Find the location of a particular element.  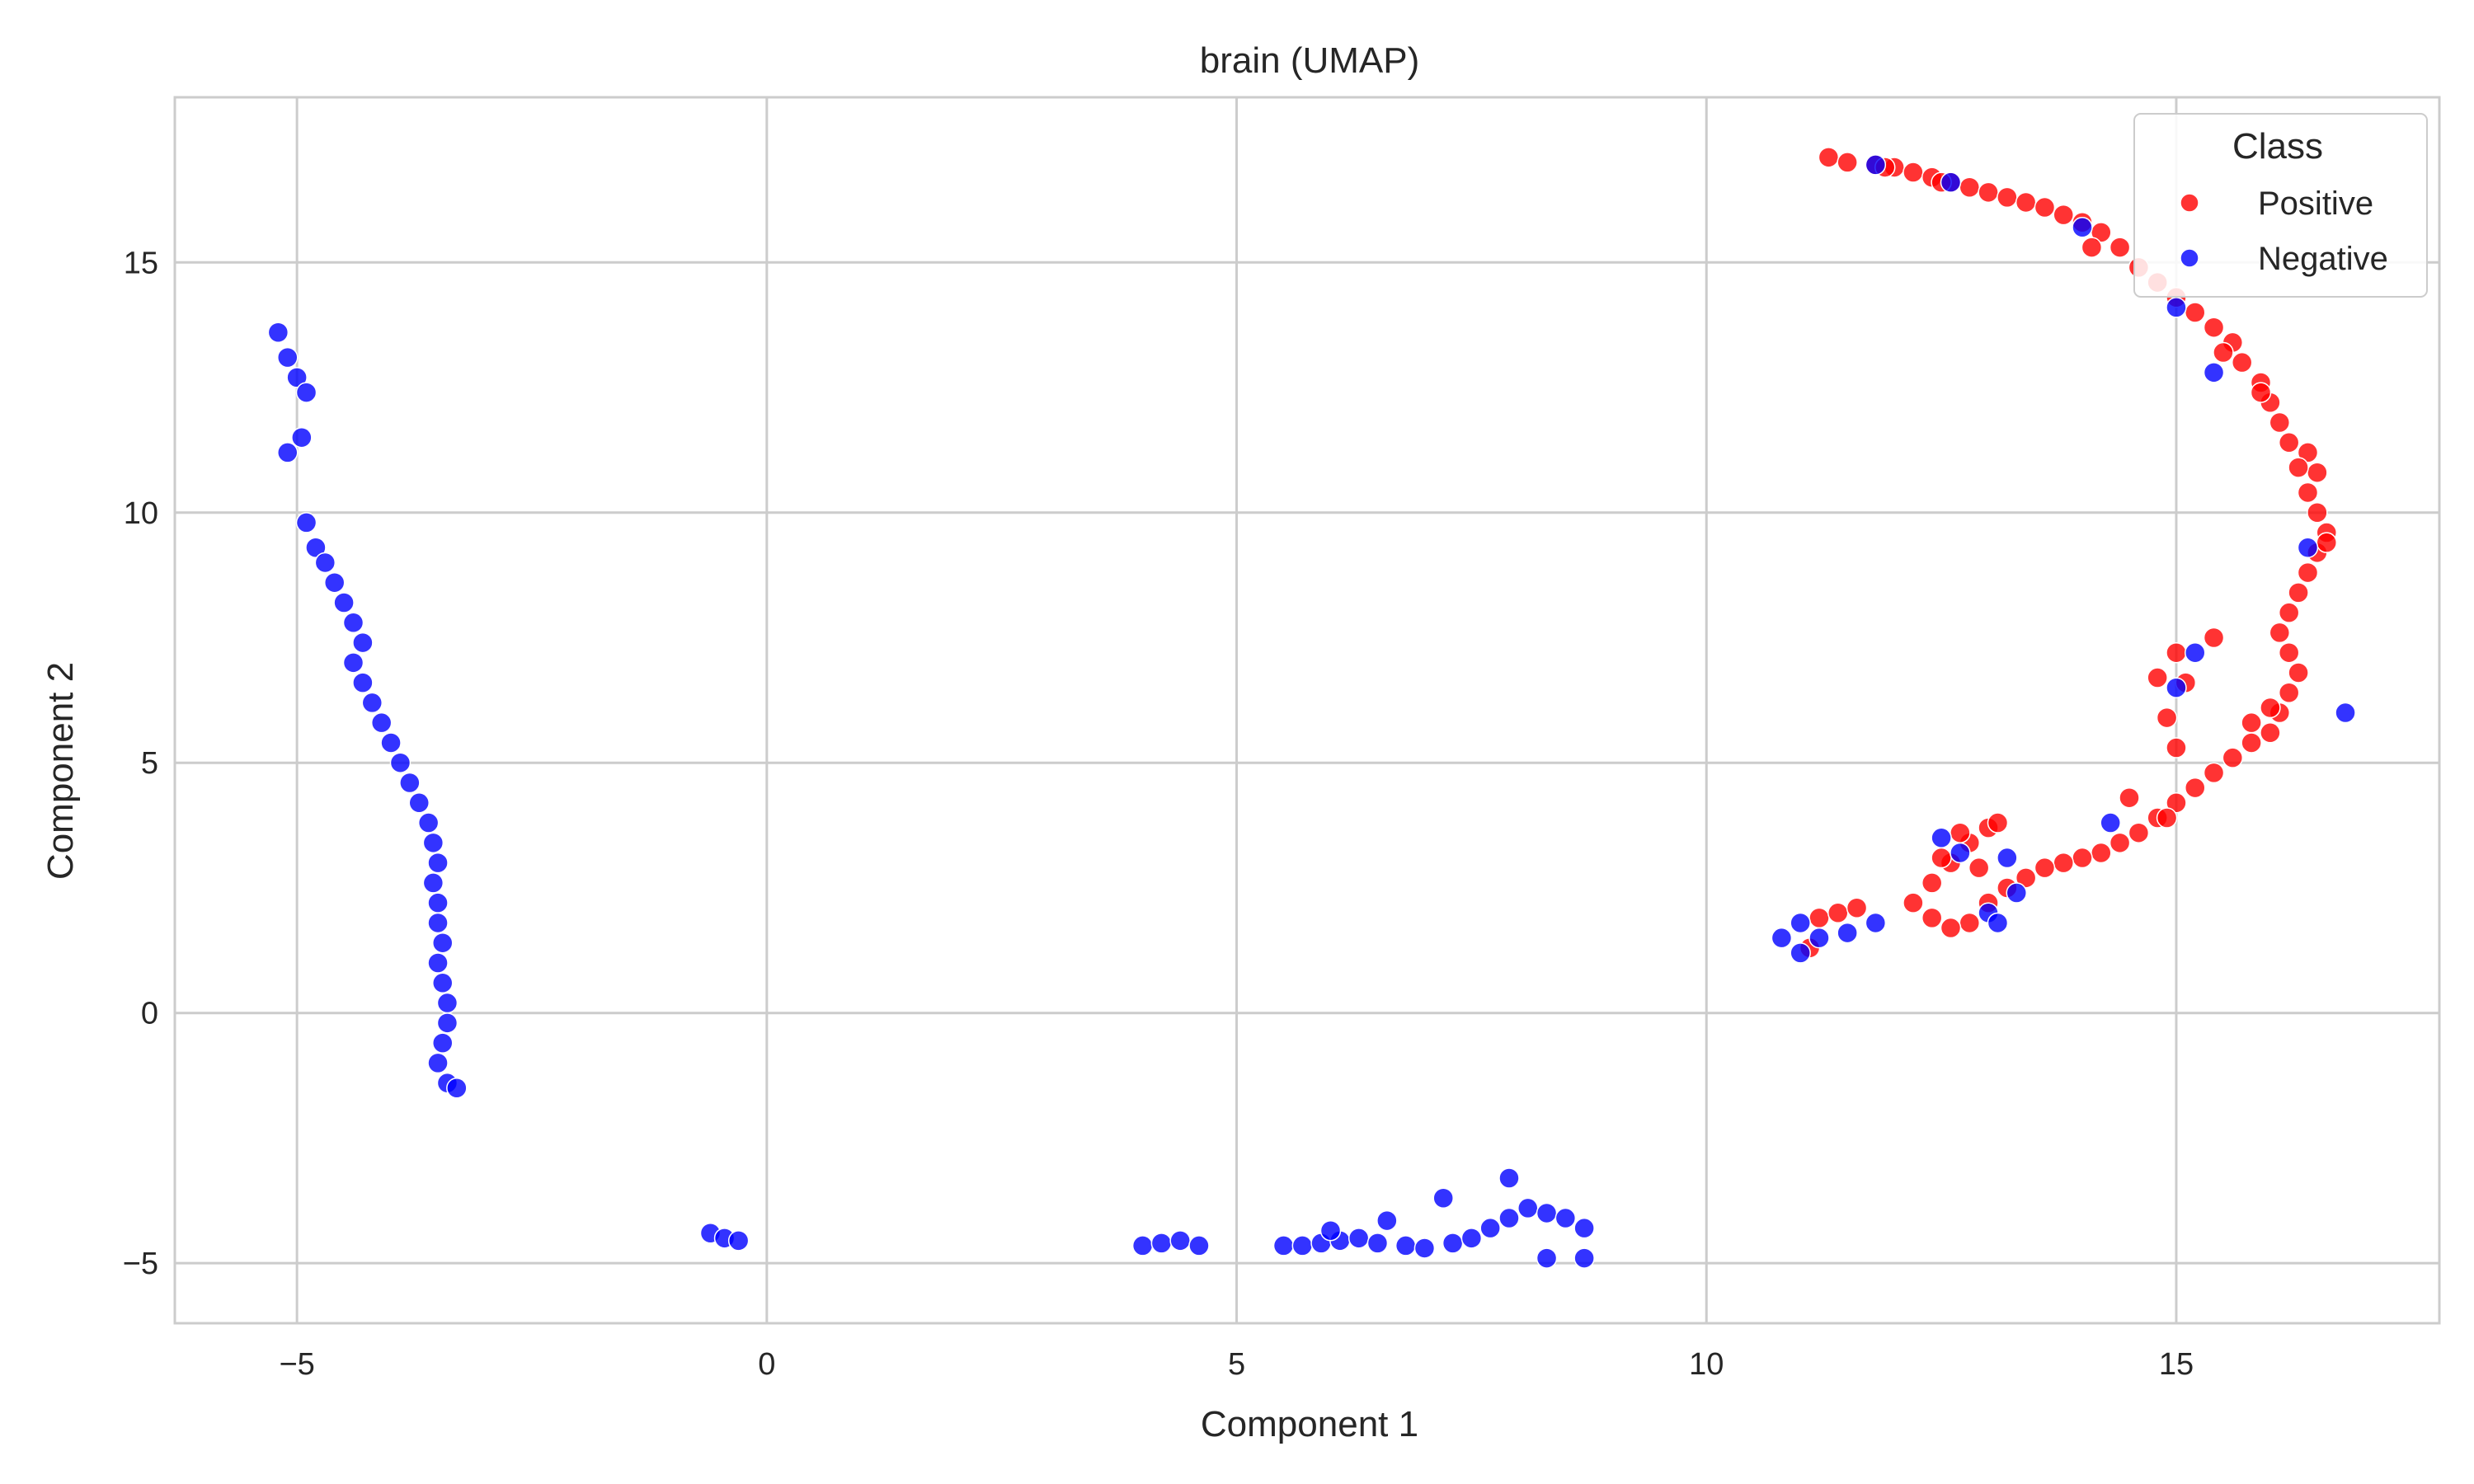

legend-positive-label: Positive is located at coordinates (2315, 204).